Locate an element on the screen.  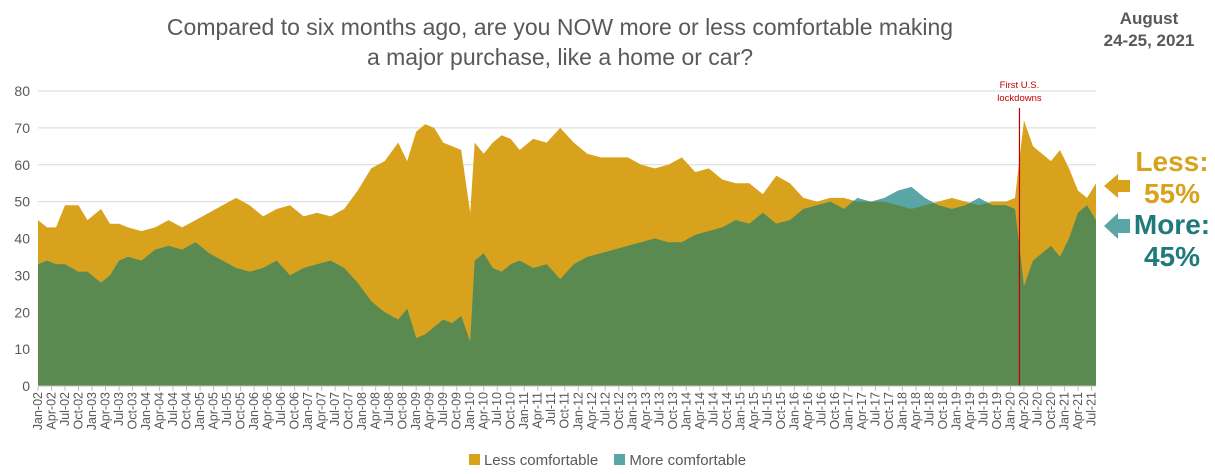
x-tick-Jan-05: Jan-05 is located at coordinates (200, 411).